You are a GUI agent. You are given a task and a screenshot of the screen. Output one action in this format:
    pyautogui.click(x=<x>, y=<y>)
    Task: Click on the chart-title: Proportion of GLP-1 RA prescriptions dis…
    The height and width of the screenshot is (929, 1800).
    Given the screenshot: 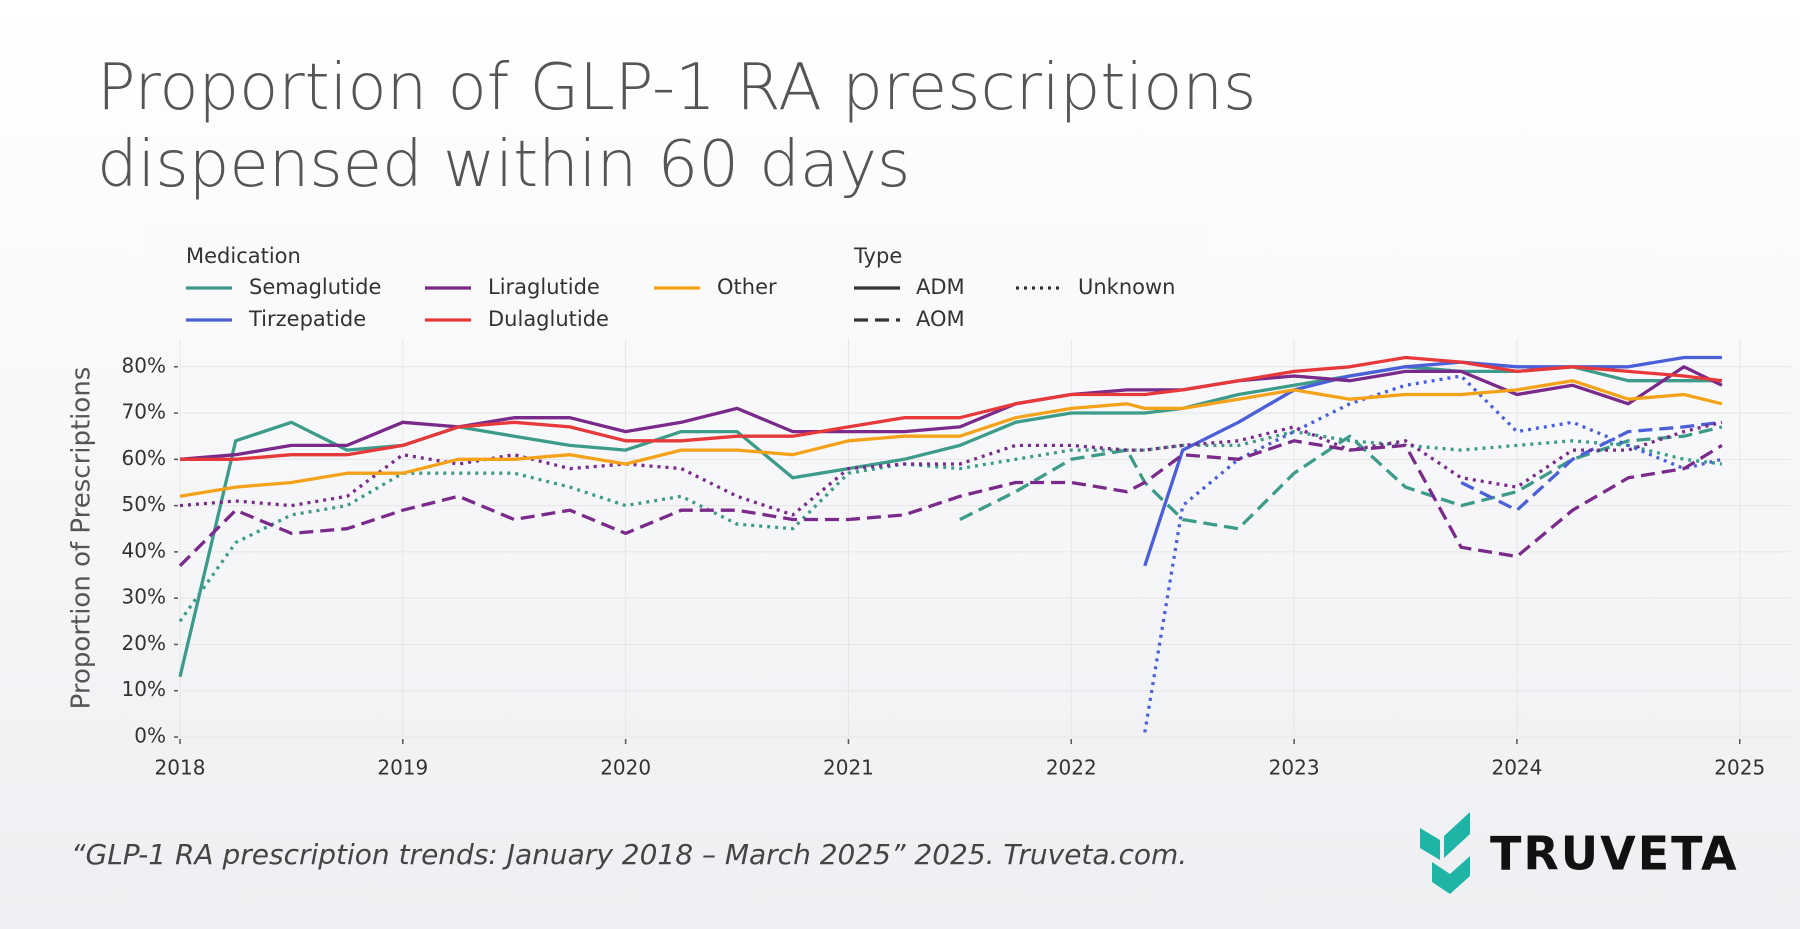 What is the action you would take?
    pyautogui.click(x=677, y=126)
    